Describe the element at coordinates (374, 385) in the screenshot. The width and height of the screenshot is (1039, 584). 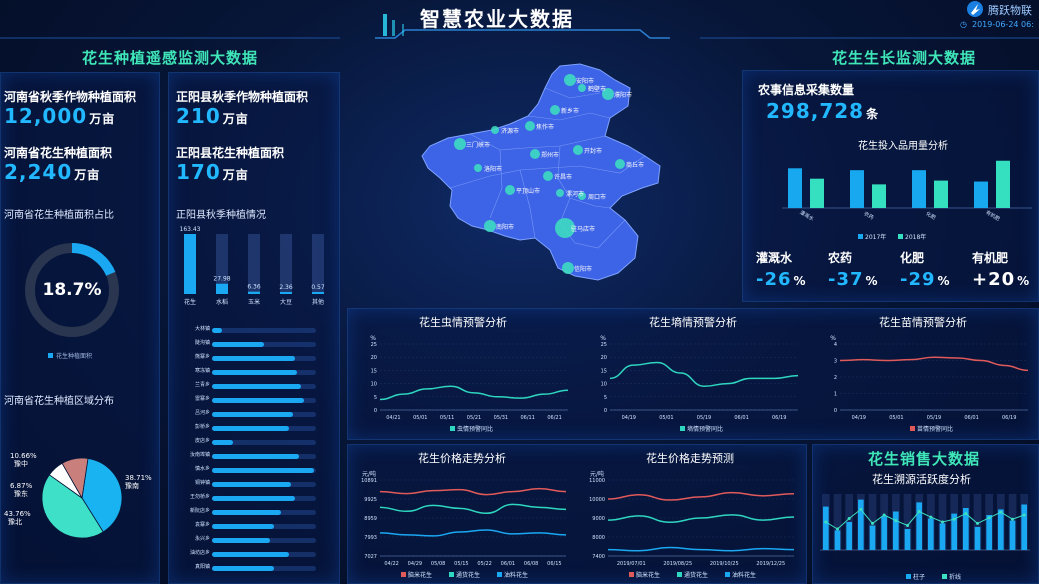
I see `warning-chart-0-ytick-3: 10` at that location.